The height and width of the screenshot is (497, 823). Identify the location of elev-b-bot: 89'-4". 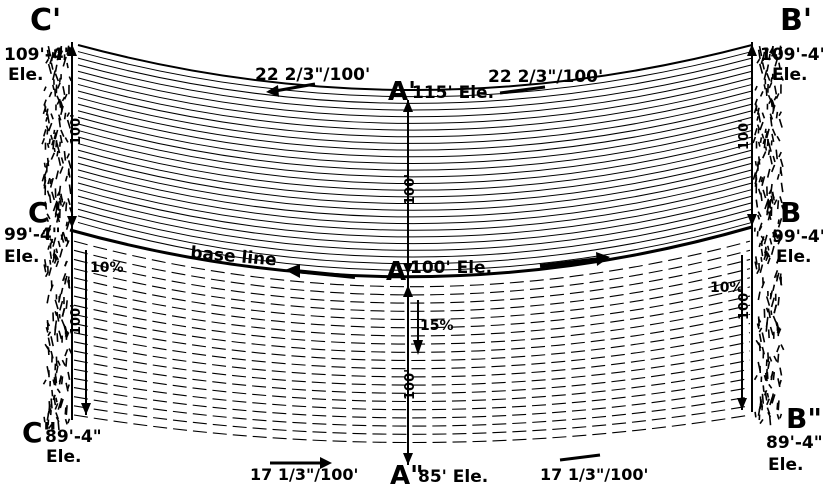
(794, 443).